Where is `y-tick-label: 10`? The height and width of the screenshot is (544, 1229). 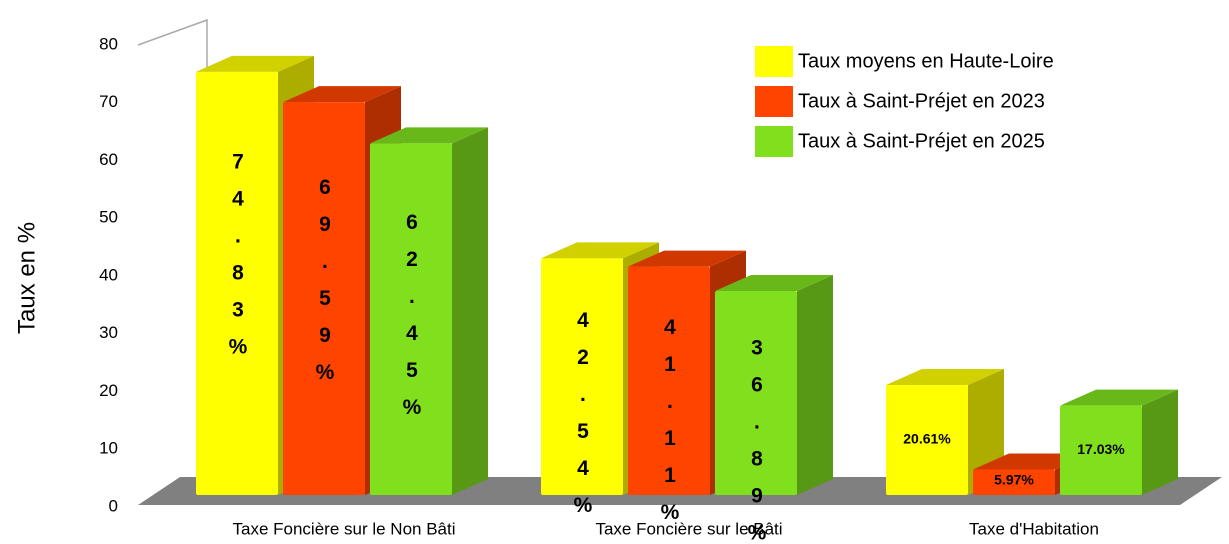 y-tick-label: 10 is located at coordinates (108, 448).